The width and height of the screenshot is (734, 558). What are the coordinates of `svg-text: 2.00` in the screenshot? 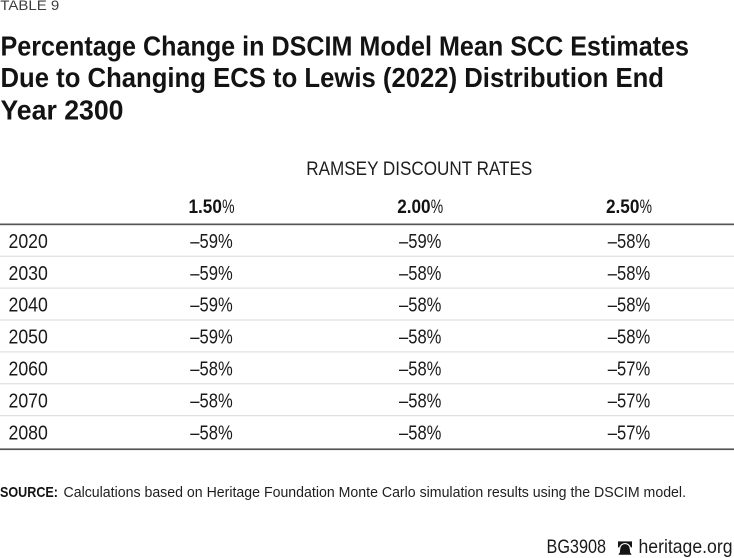 It's located at (413, 207).